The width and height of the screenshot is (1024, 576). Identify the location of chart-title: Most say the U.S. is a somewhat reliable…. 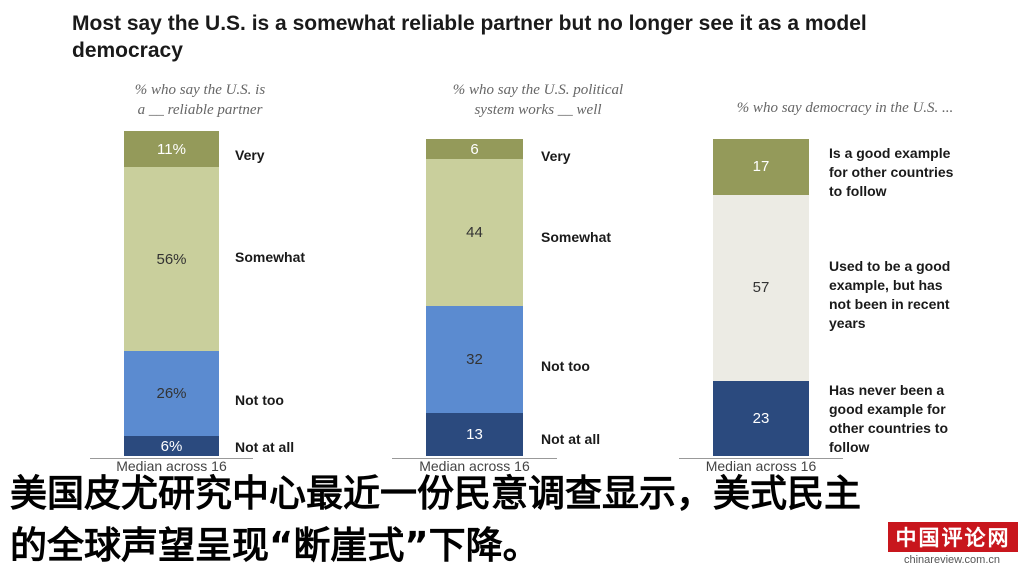
(469, 37).